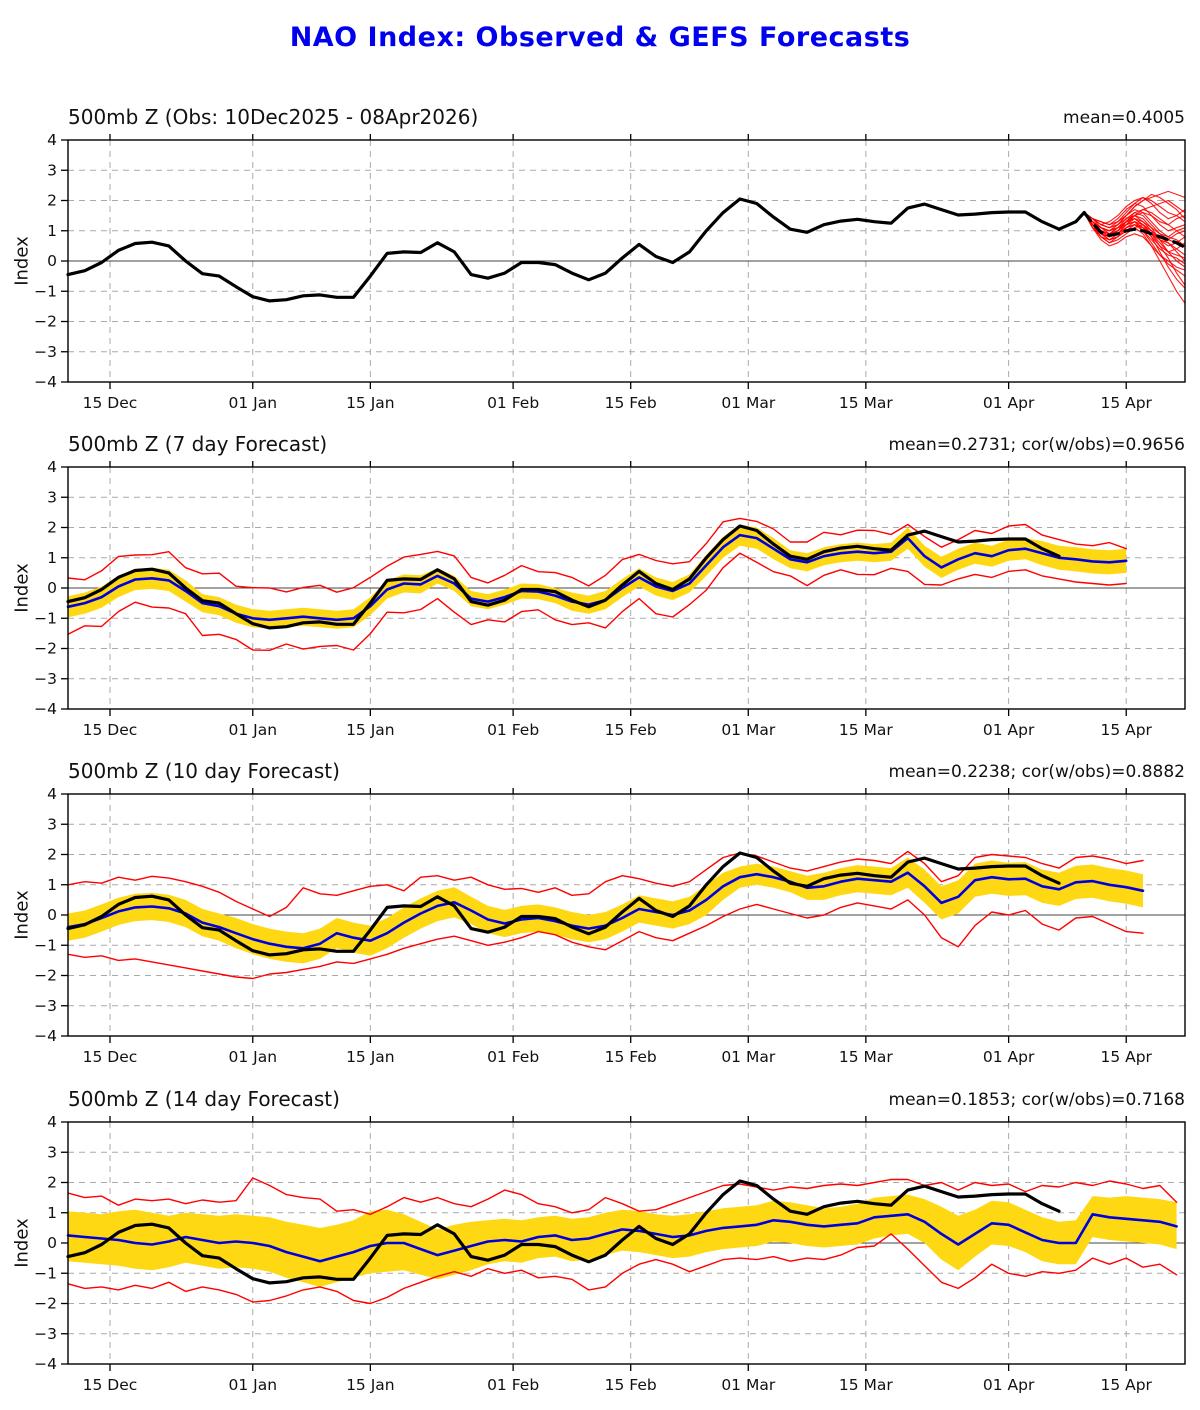 This screenshot has width=1200, height=1410. What do you see at coordinates (198, 444) in the screenshot?
I see `panel-title: 500mb Z (7 day Forecast)` at bounding box center [198, 444].